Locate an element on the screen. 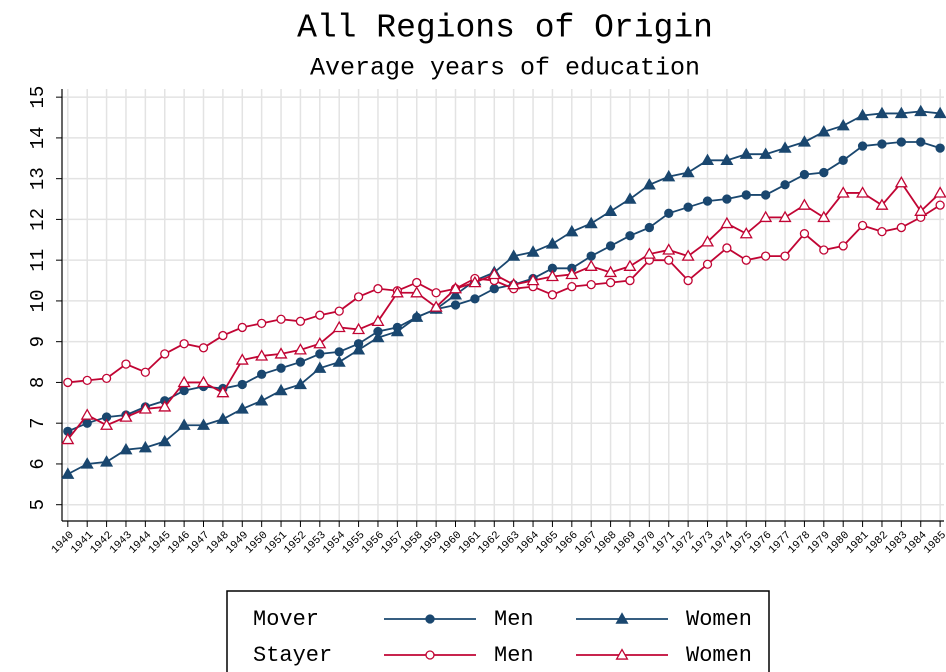 The width and height of the screenshot is (946, 672). y-tick-label: 13 is located at coordinates (38, 178).